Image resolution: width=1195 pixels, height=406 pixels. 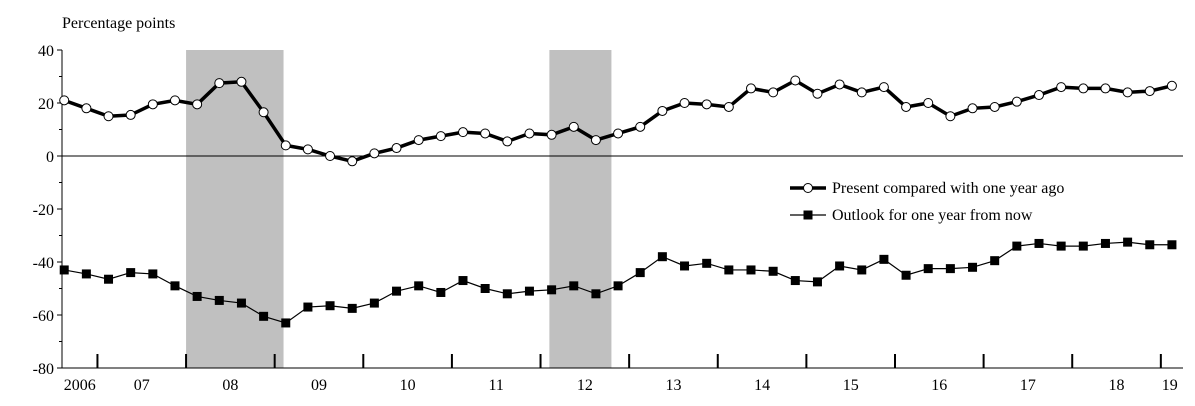 I want to click on y-tick-label: 20, so click(x=46, y=104).